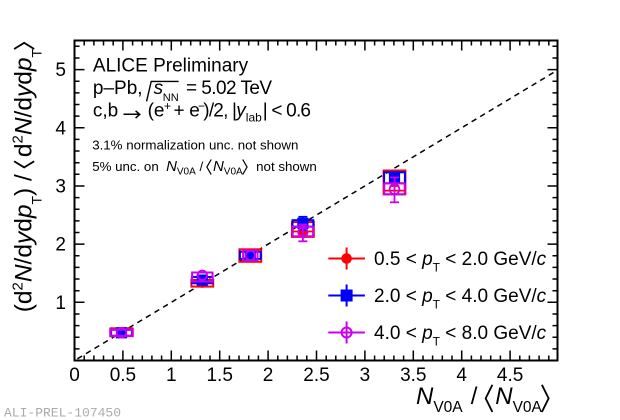 The image size is (620, 420). I want to click on svg-text: 2.5, so click(316, 375).